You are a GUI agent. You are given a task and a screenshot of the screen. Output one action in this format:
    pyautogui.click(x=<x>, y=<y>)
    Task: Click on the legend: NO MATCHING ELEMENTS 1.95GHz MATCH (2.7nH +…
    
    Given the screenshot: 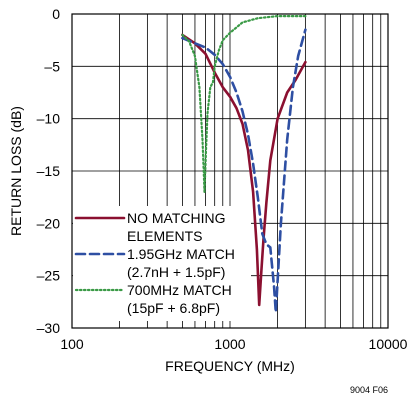 What is the action you would take?
    pyautogui.click(x=162, y=263)
    